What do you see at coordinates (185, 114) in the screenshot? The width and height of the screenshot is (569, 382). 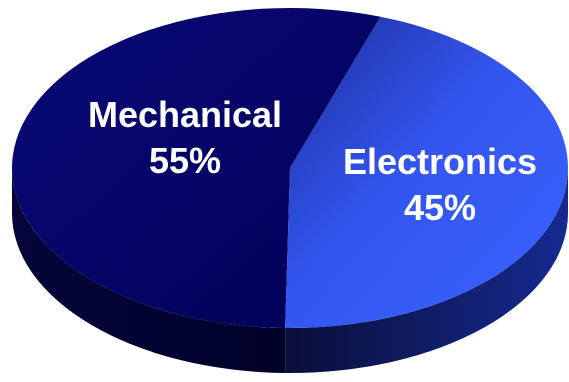 I see `slice-label-mechanical: Mechanical` at bounding box center [185, 114].